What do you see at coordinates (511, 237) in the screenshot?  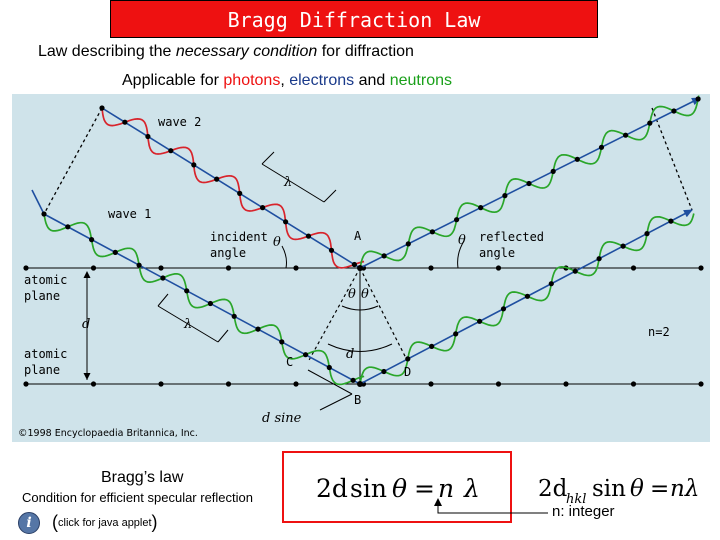 I see `reflected-angle-label-1: reflected` at bounding box center [511, 237].